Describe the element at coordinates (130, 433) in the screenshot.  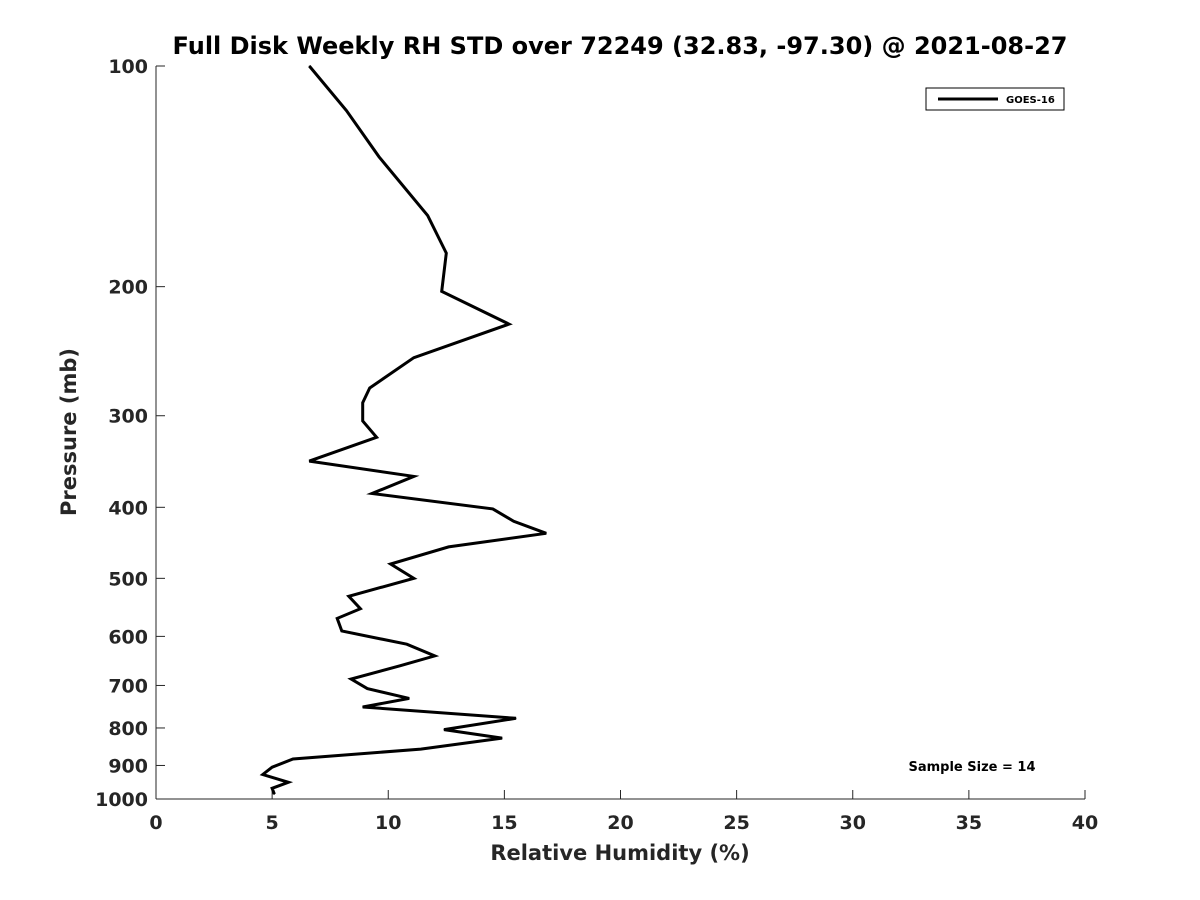
I see `y-axis: 100 200 300 400 500 600 700 800 900 1000` at that location.